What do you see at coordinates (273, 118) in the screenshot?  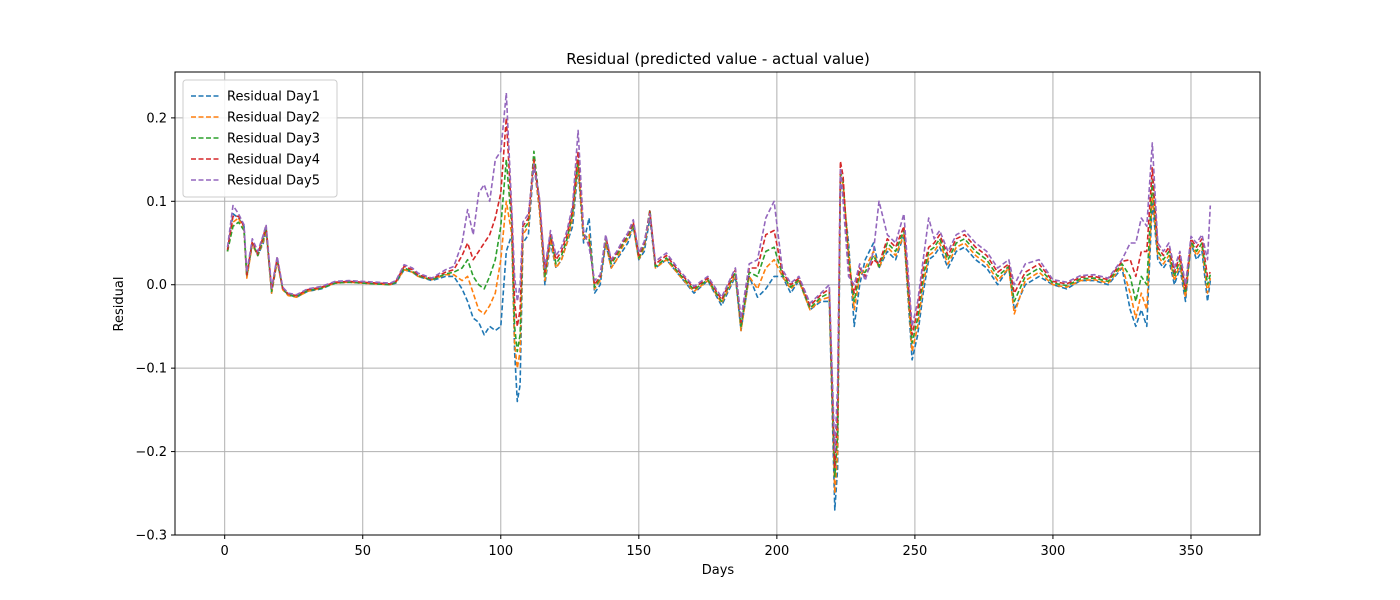 I see `legend-label-day2: Residual Day2` at bounding box center [273, 118].